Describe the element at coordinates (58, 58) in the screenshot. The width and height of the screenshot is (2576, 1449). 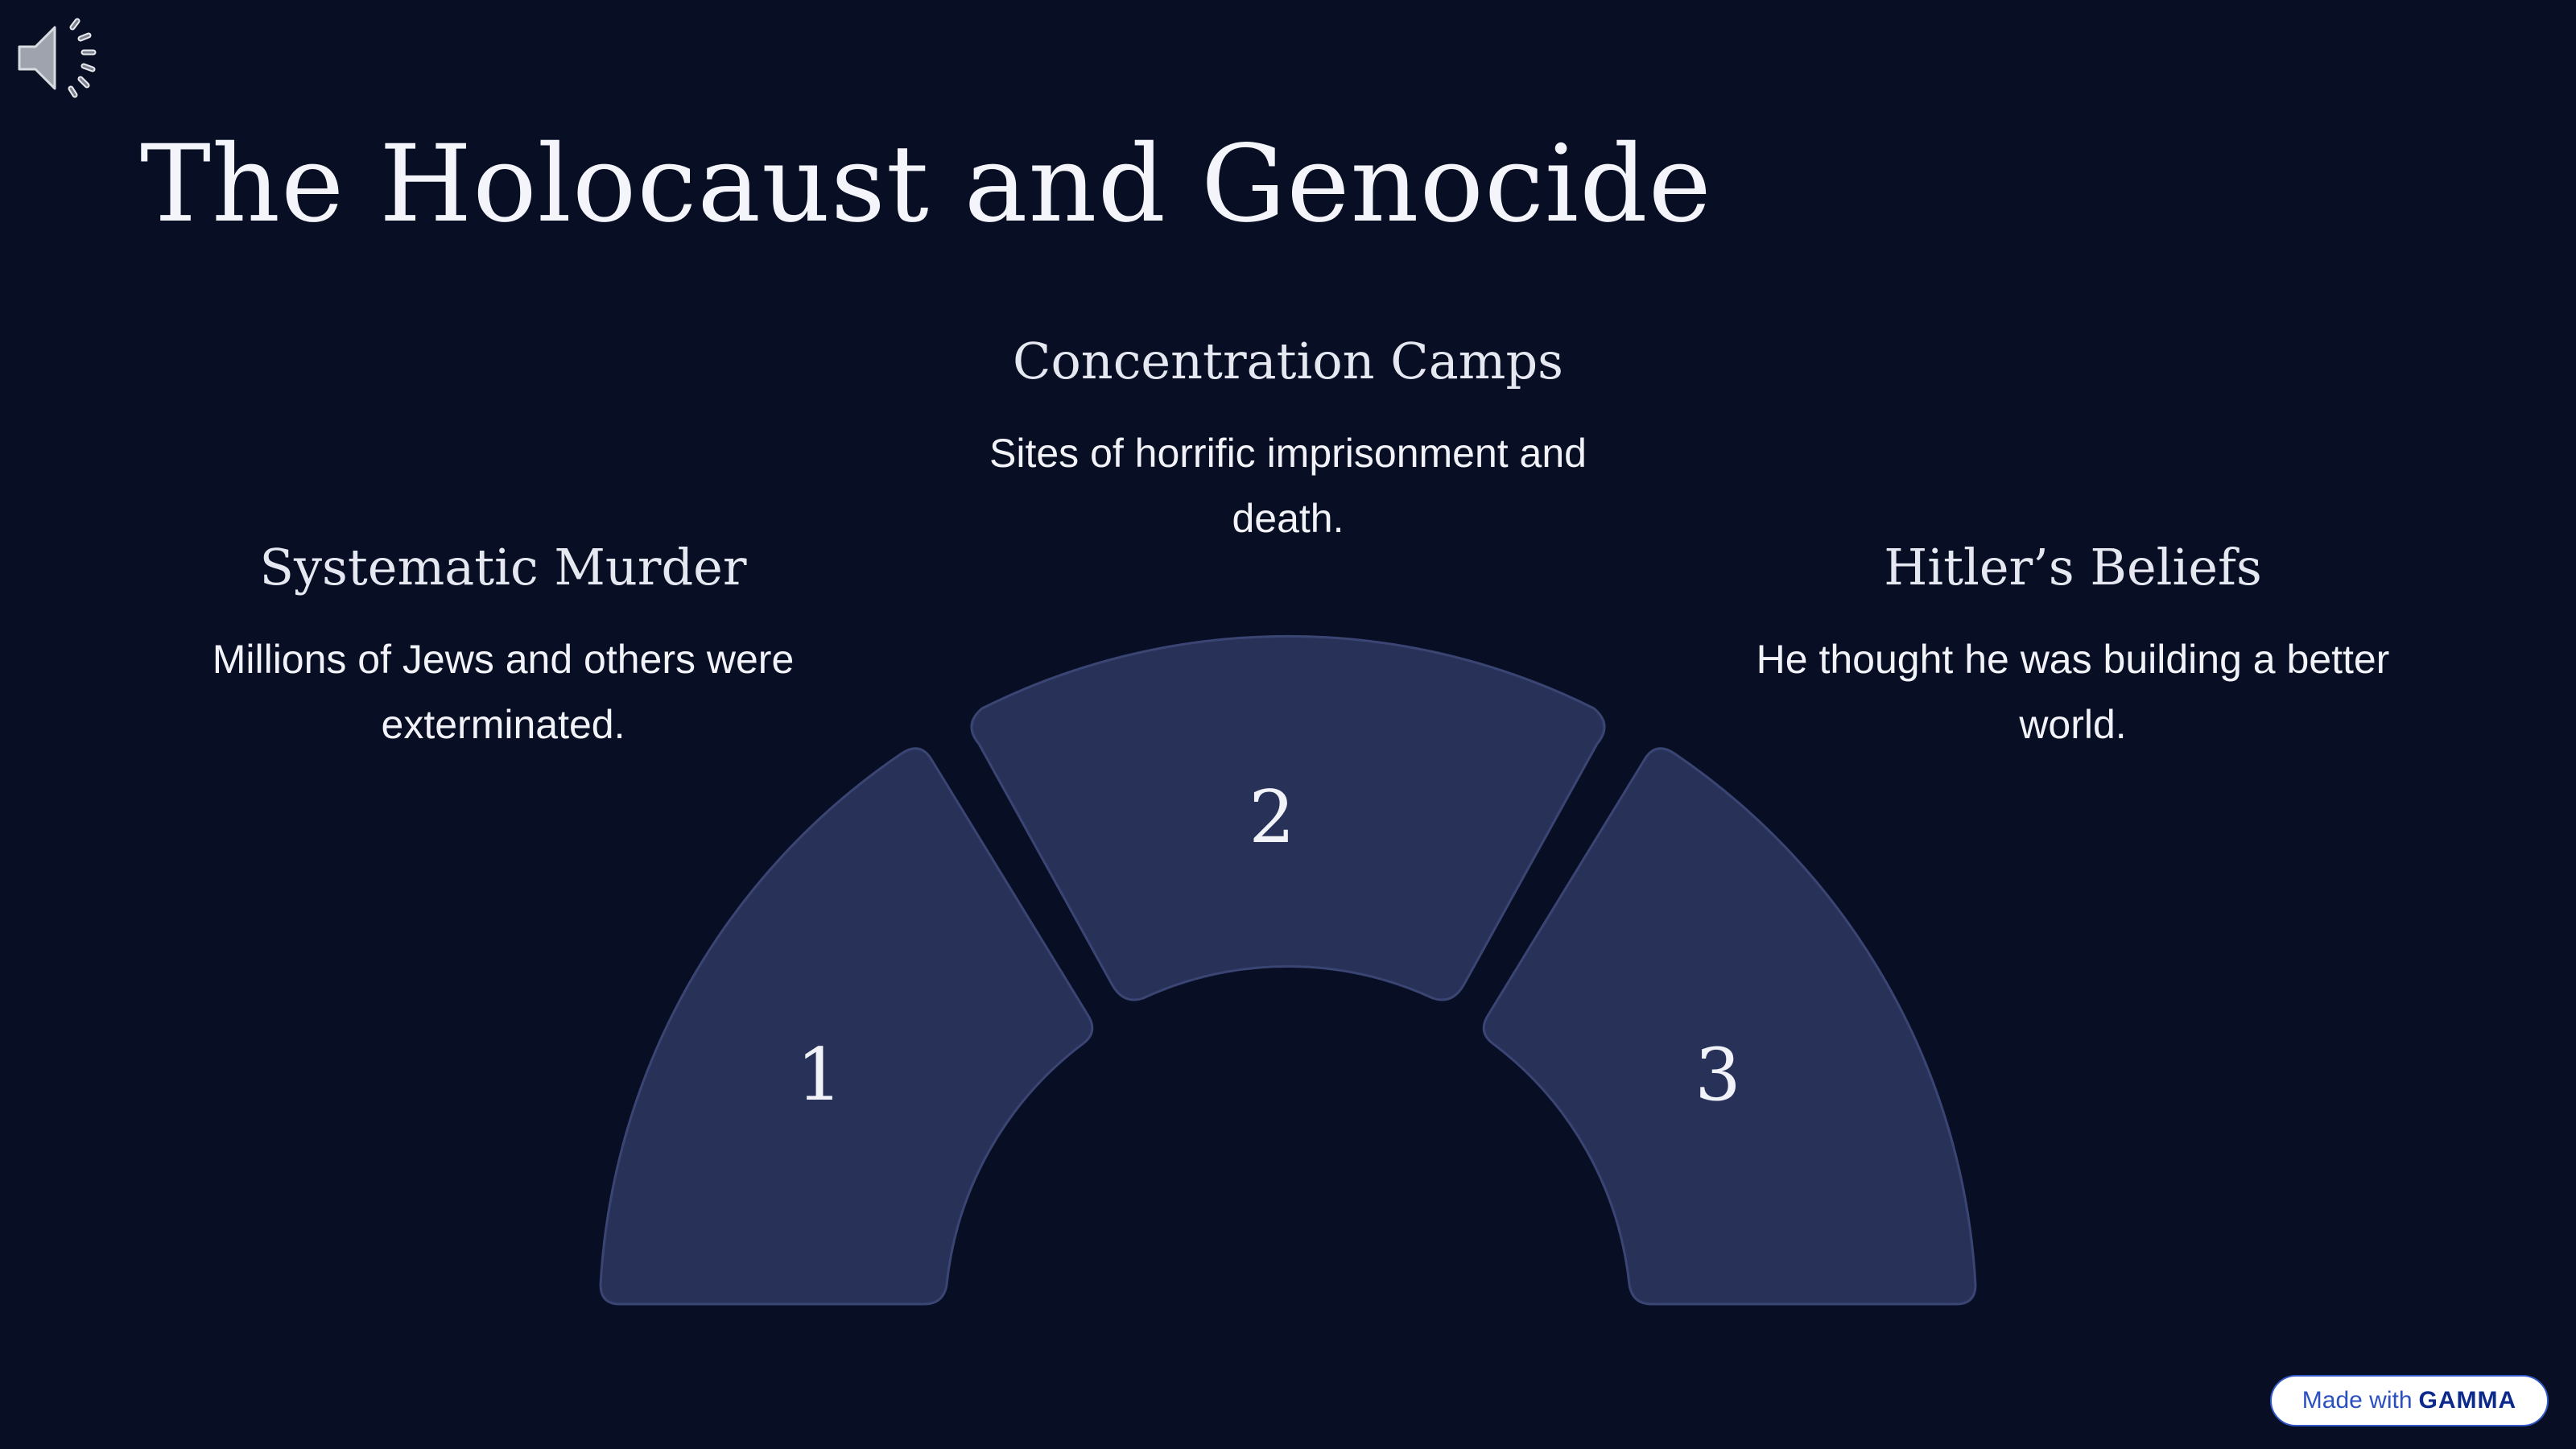
I see `speaker-volume-icon` at that location.